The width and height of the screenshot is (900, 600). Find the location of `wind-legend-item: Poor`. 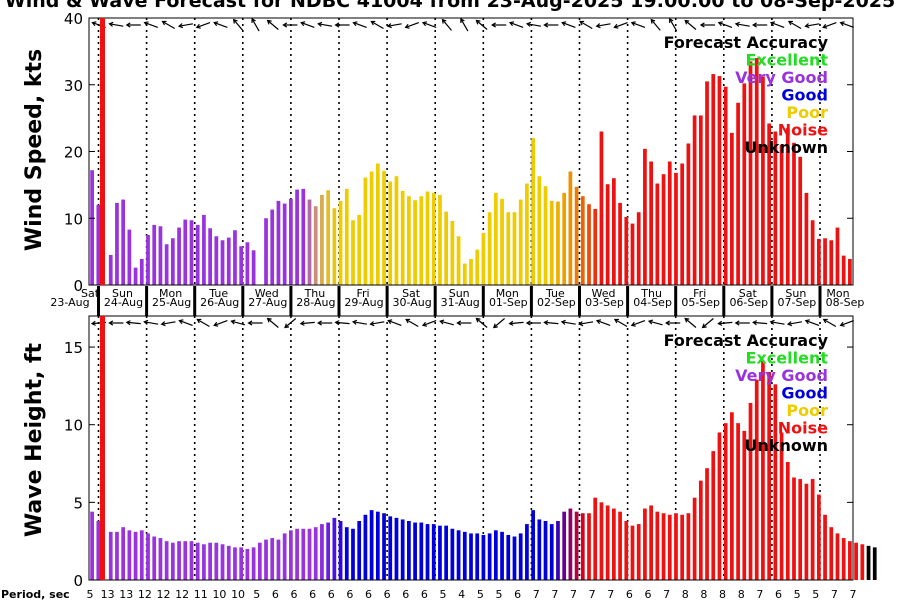

wind-legend-item: Poor is located at coordinates (807, 112).